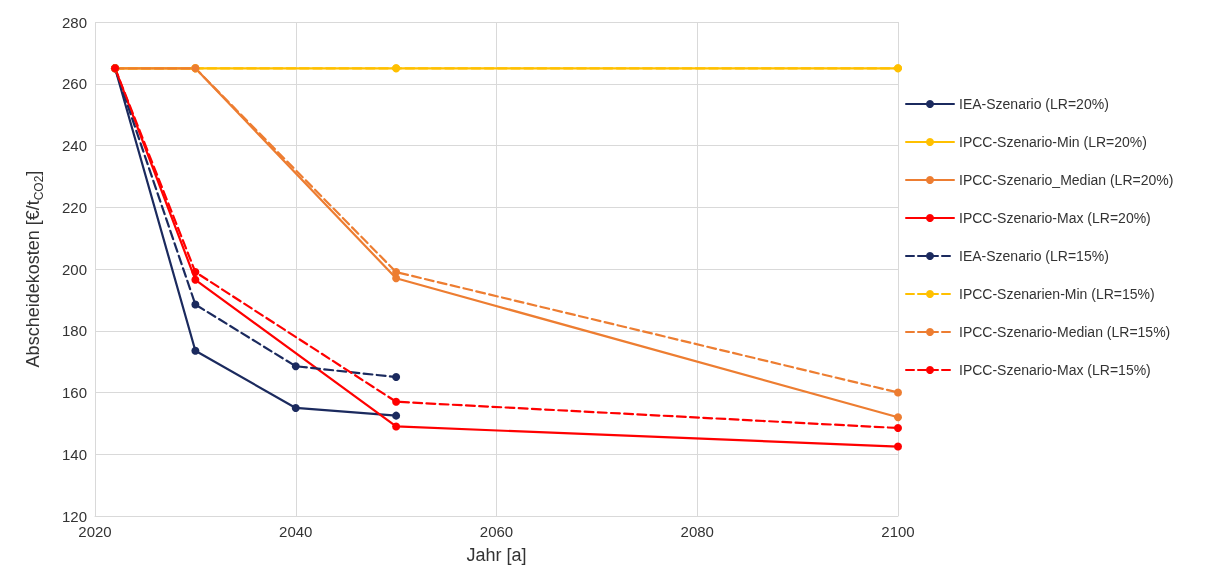  What do you see at coordinates (74, 22) in the screenshot?
I see `y-tick-label: 280` at bounding box center [74, 22].